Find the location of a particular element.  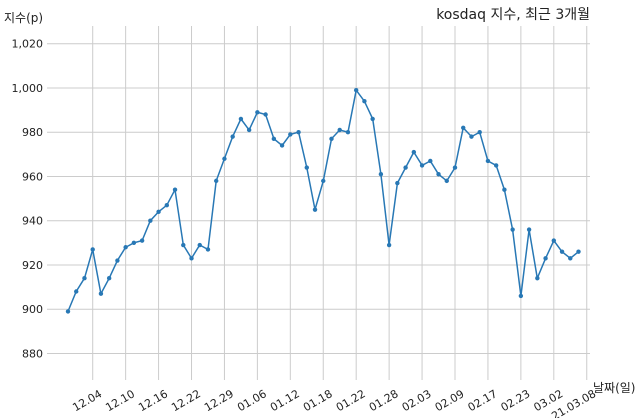

y-axis-label: 지수(p) is located at coordinates (23, 18).